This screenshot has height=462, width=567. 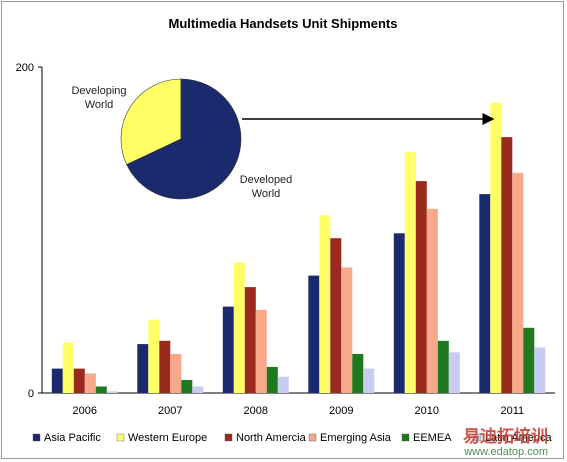 What do you see at coordinates (85, 411) in the screenshot?
I see `x-tick-label-2006: 2006` at bounding box center [85, 411].